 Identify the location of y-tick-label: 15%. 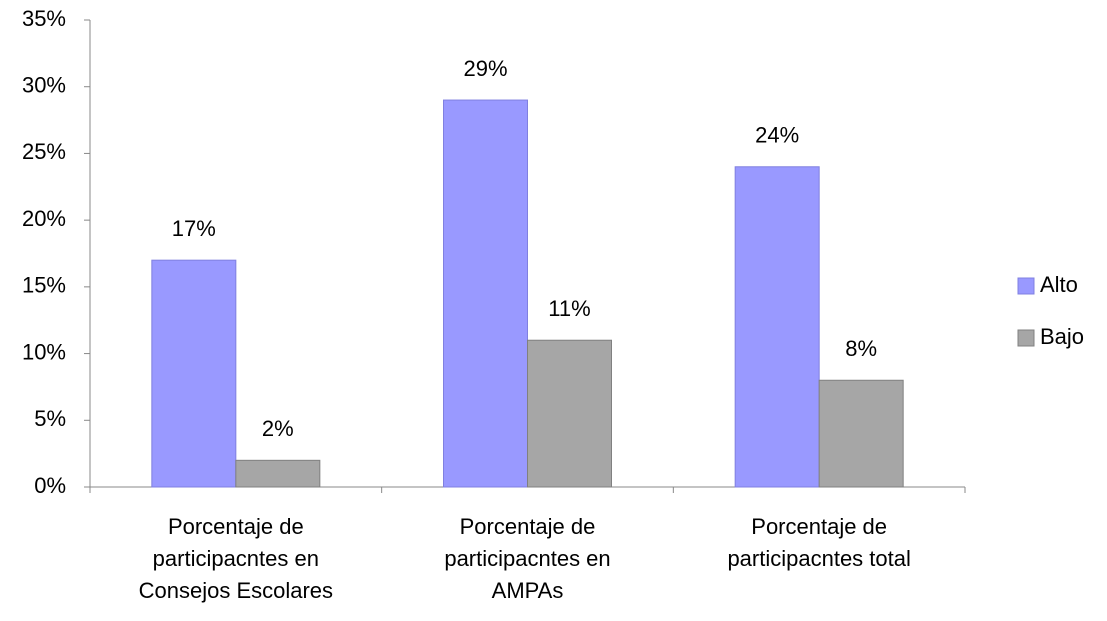
(44, 285).